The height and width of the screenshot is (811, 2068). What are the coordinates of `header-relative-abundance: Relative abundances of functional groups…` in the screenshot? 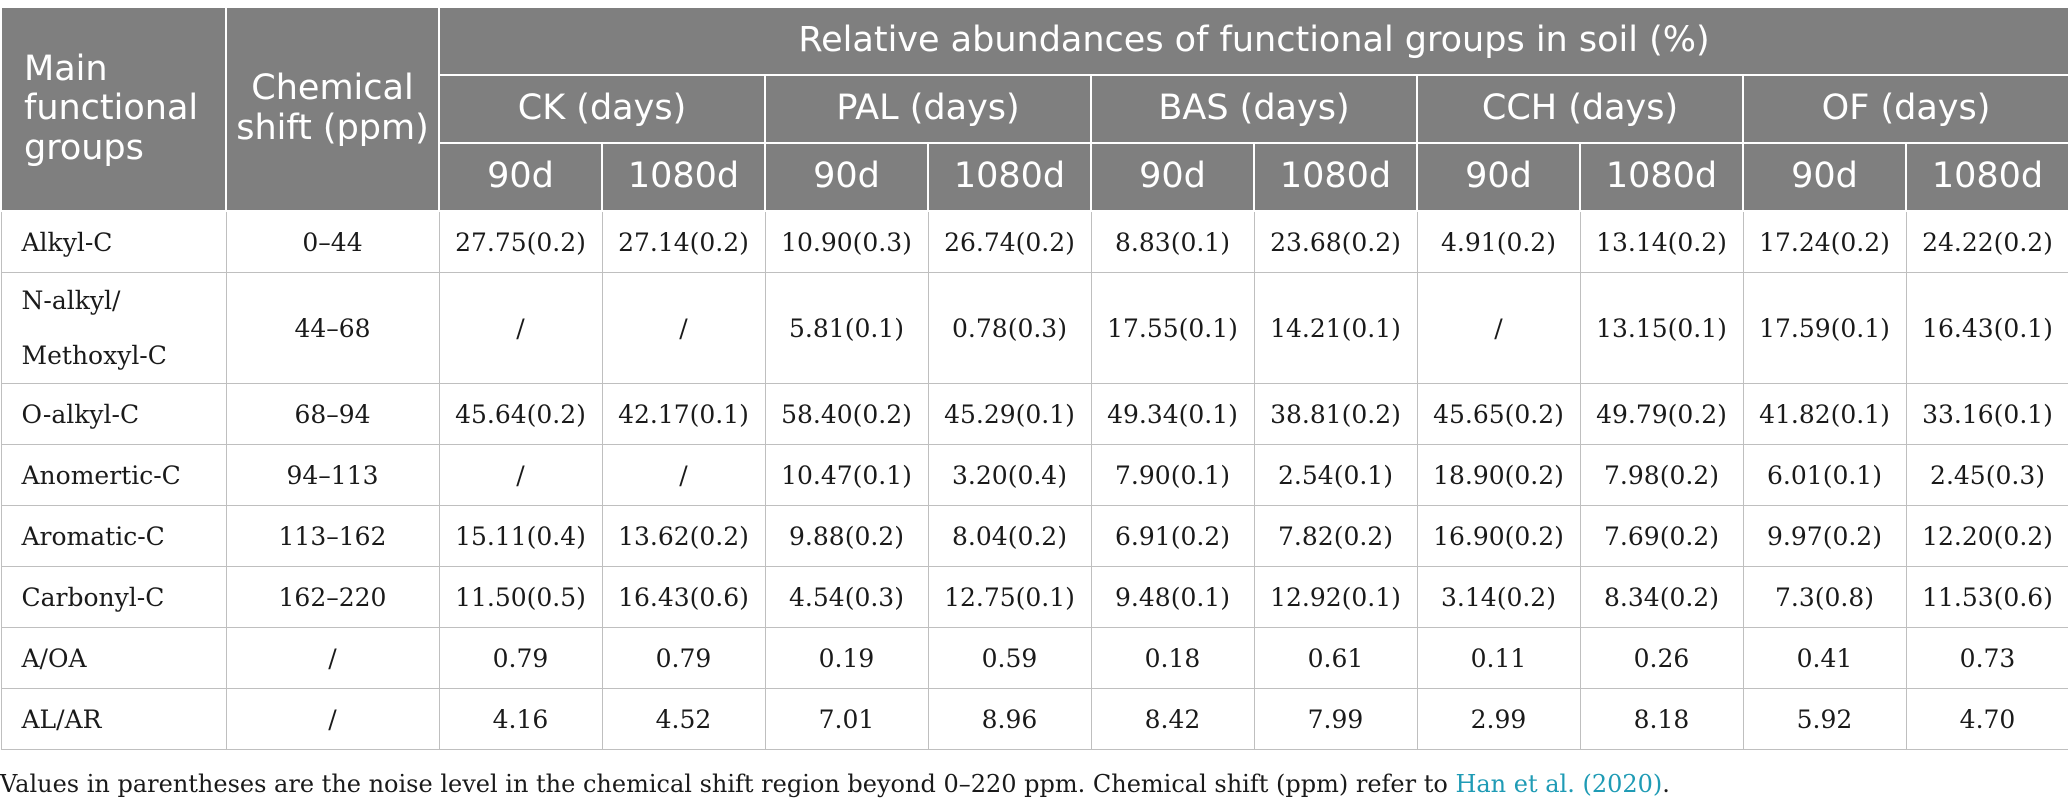 It's located at (1252, 42).